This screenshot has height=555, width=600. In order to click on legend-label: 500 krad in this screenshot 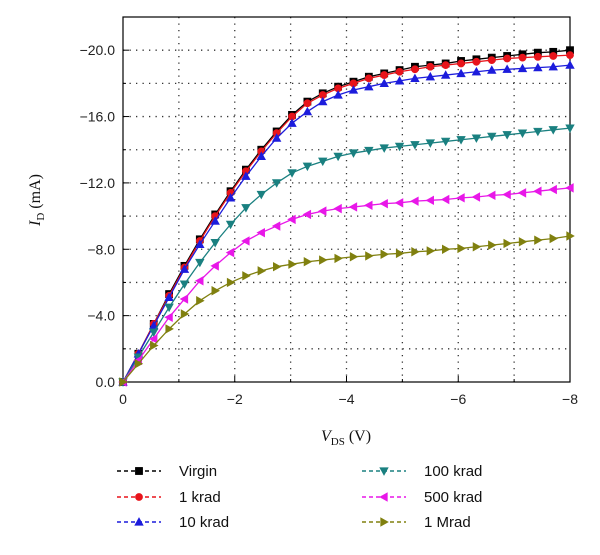, I will do `click(453, 497)`.